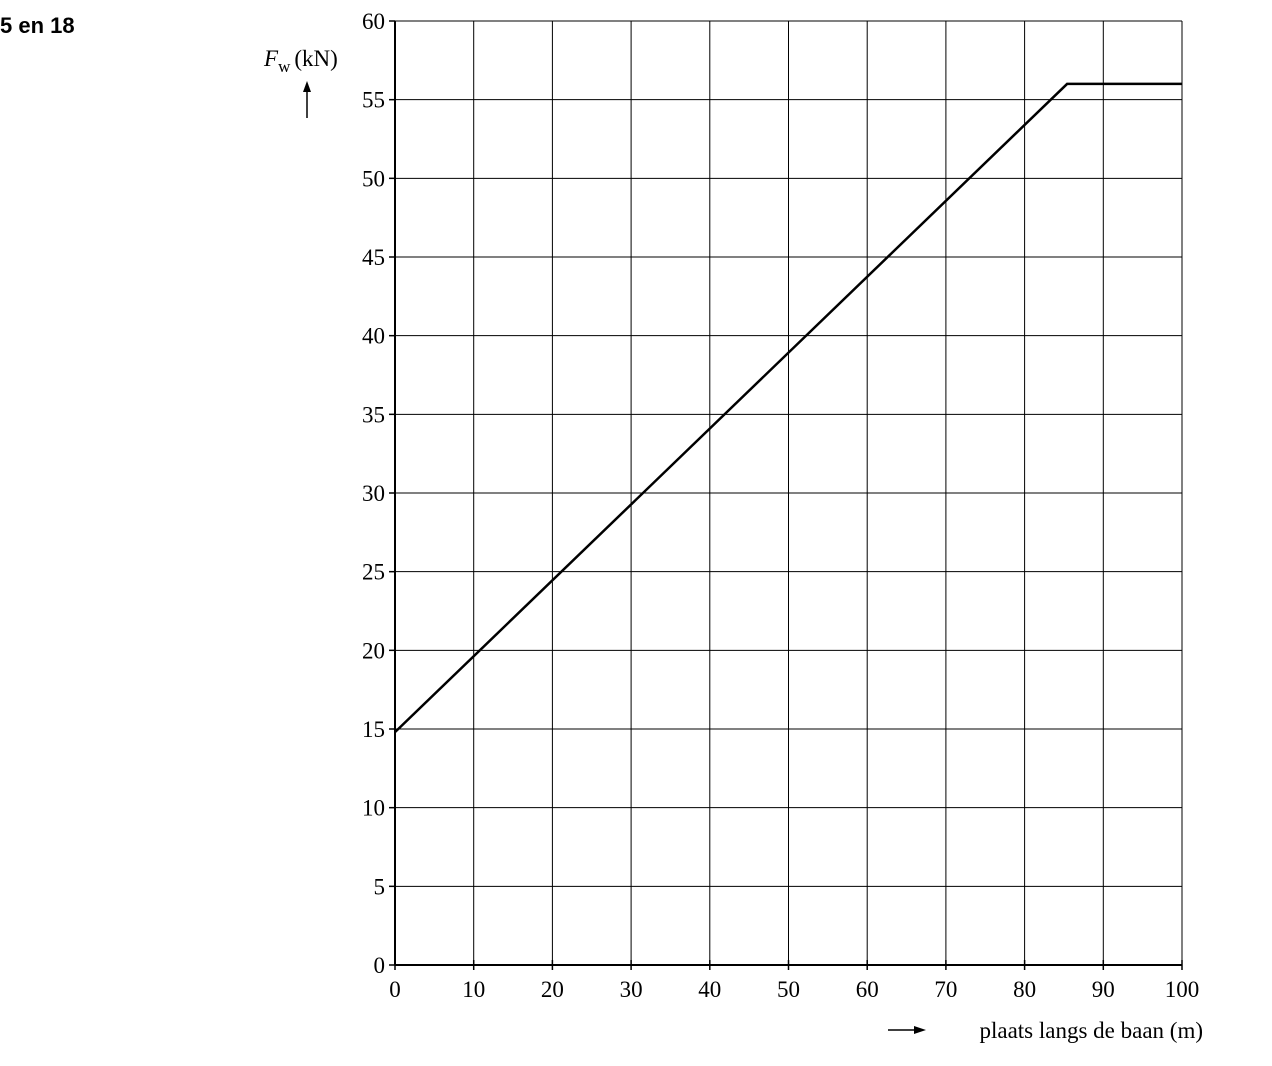  I want to click on y-tick-label: 0, so click(380, 965).